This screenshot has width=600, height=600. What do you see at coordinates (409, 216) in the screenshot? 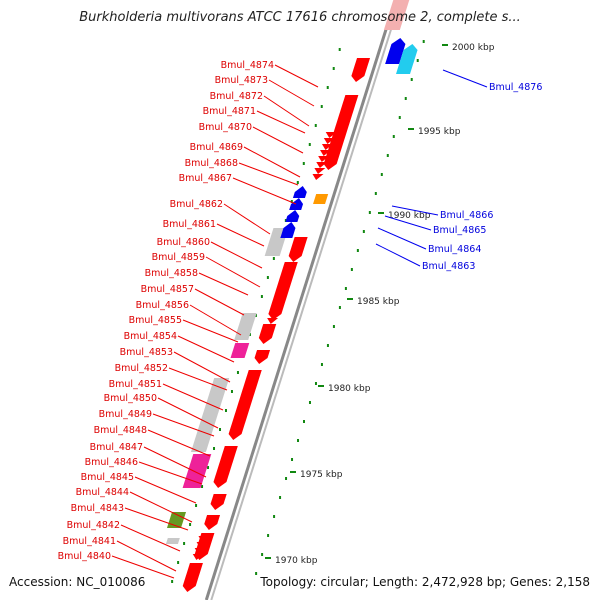
I see `scale-label: 1990 kbp` at bounding box center [409, 216].